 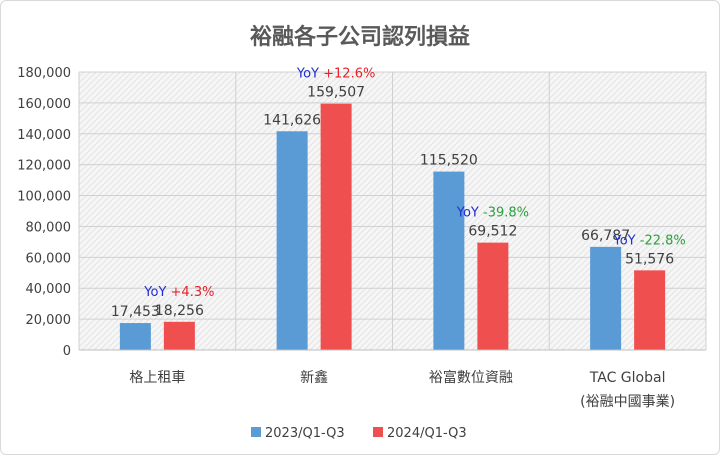 I want to click on yoy-annotation: YoY -22.8%, so click(x=649, y=240).